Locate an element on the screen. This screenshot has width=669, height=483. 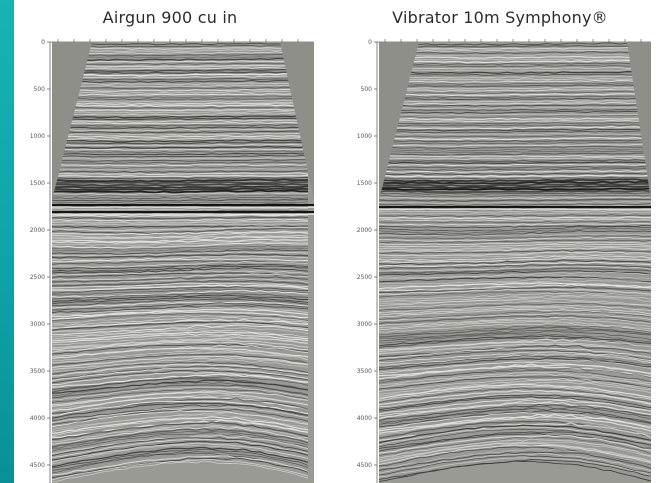
airgun-title: Airgun 900 cu in is located at coordinates (170, 17).